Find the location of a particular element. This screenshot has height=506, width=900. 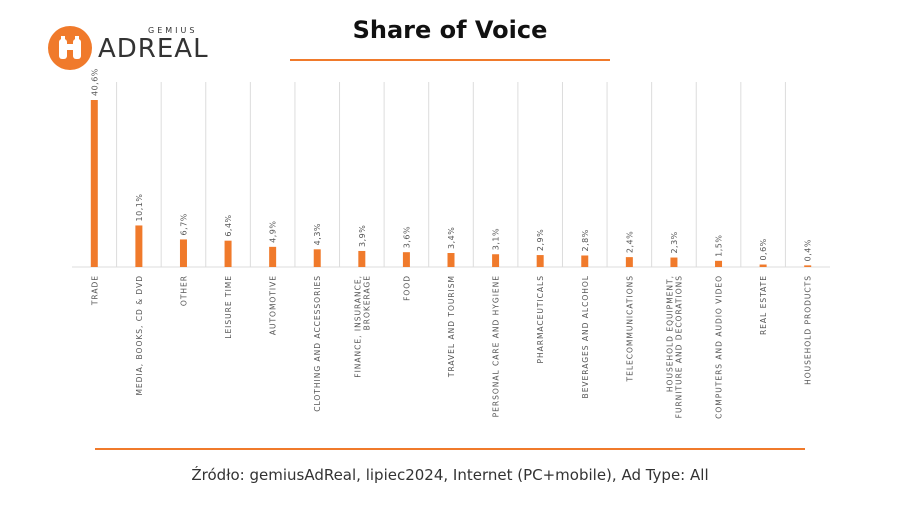

value-label: 2,4% is located at coordinates (629, 242).